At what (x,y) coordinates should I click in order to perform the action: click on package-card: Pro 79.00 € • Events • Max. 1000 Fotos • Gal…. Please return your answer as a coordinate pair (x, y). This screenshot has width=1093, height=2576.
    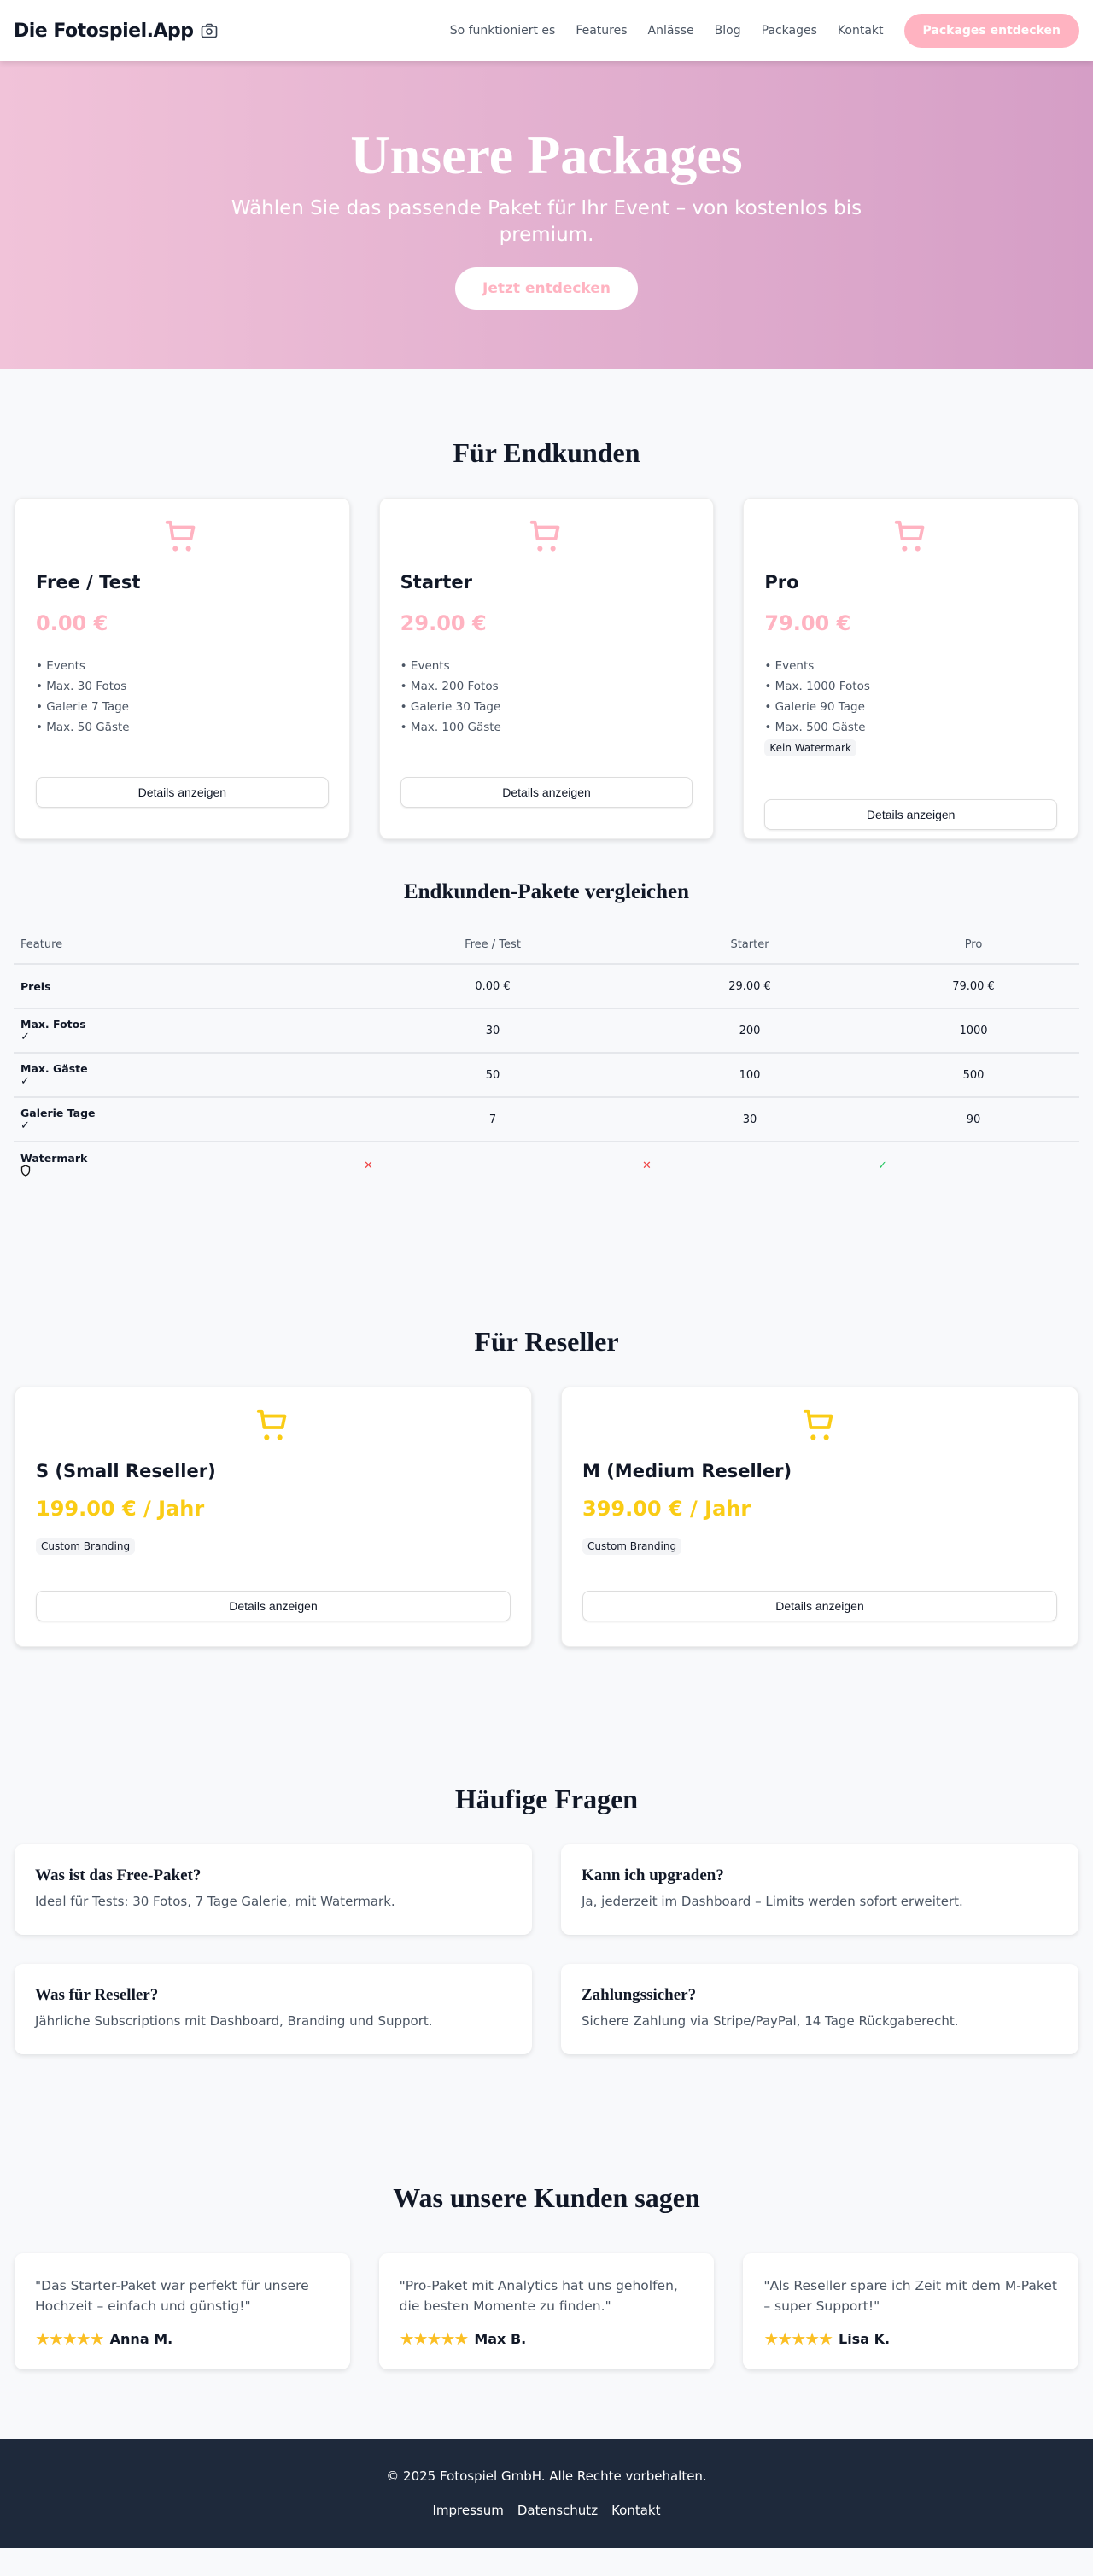
    Looking at the image, I should click on (911, 668).